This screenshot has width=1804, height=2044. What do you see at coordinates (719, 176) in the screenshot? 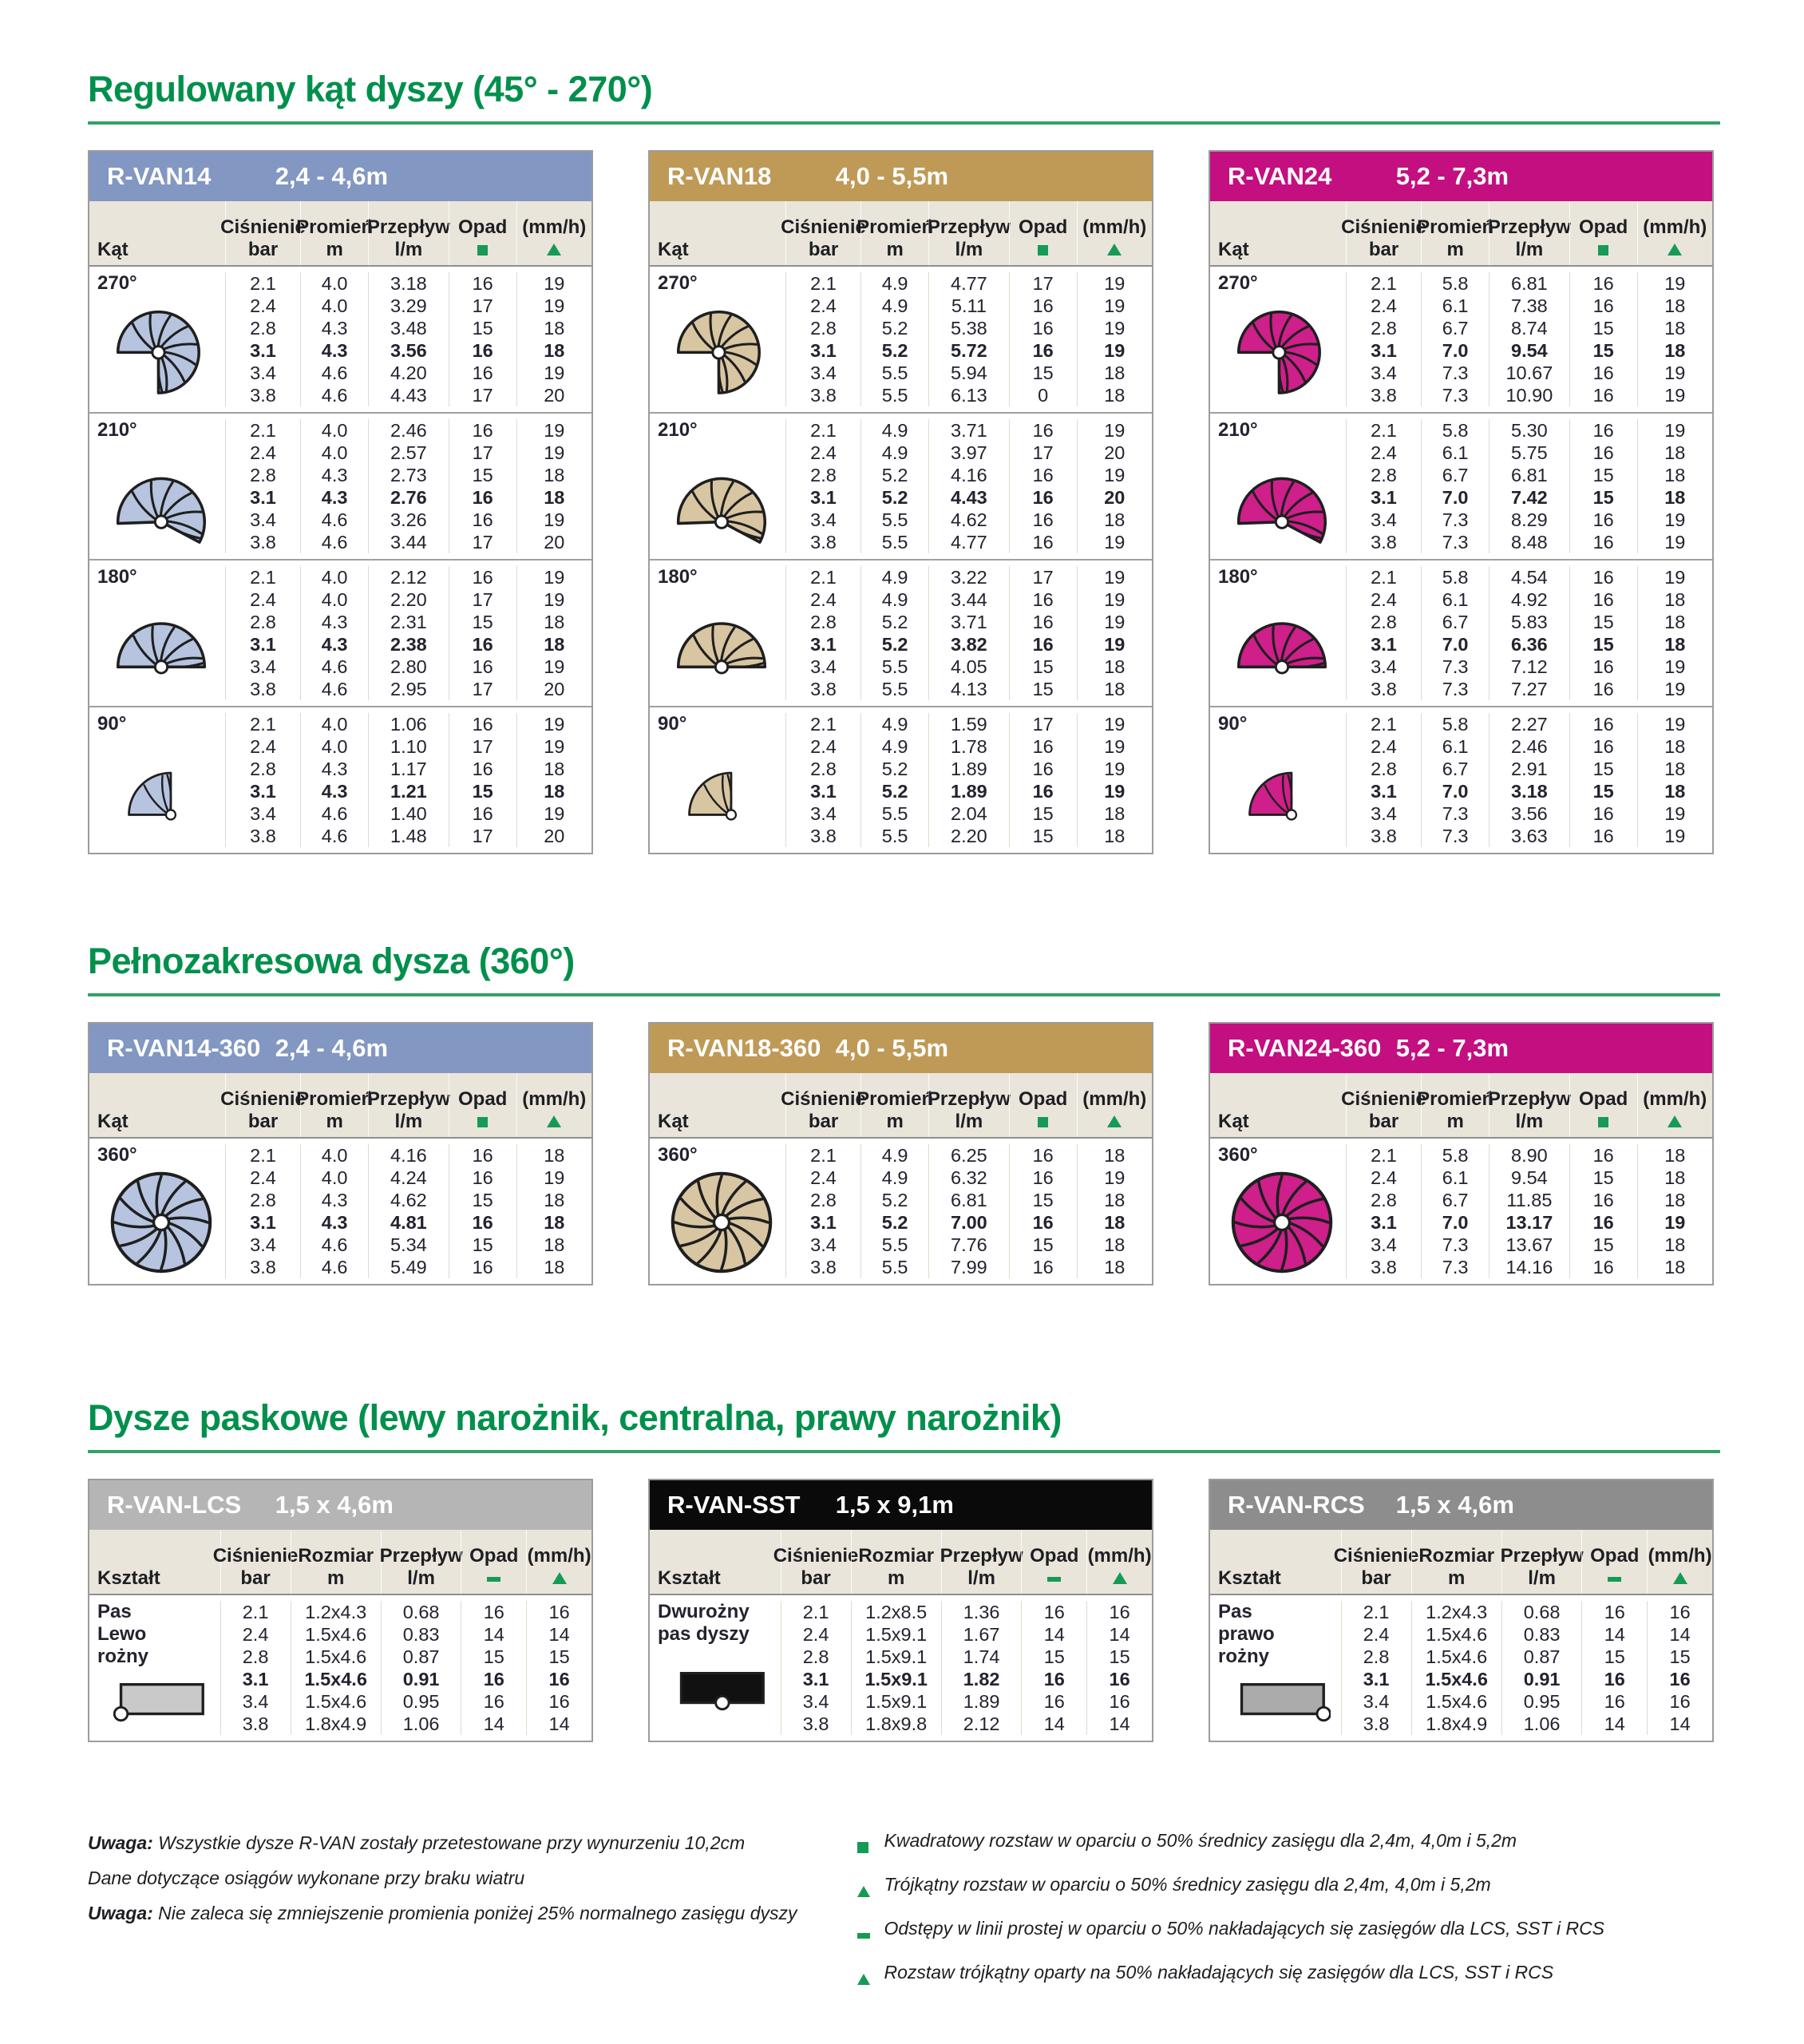
I see `table-model-name: R-VAN18` at bounding box center [719, 176].